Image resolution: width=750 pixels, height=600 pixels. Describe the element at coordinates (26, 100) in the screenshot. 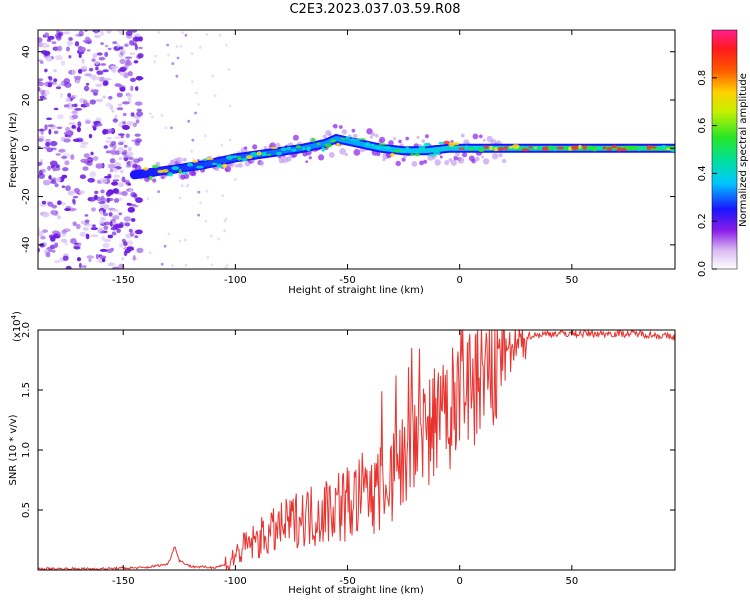

I see `y-tick-label: 20` at that location.